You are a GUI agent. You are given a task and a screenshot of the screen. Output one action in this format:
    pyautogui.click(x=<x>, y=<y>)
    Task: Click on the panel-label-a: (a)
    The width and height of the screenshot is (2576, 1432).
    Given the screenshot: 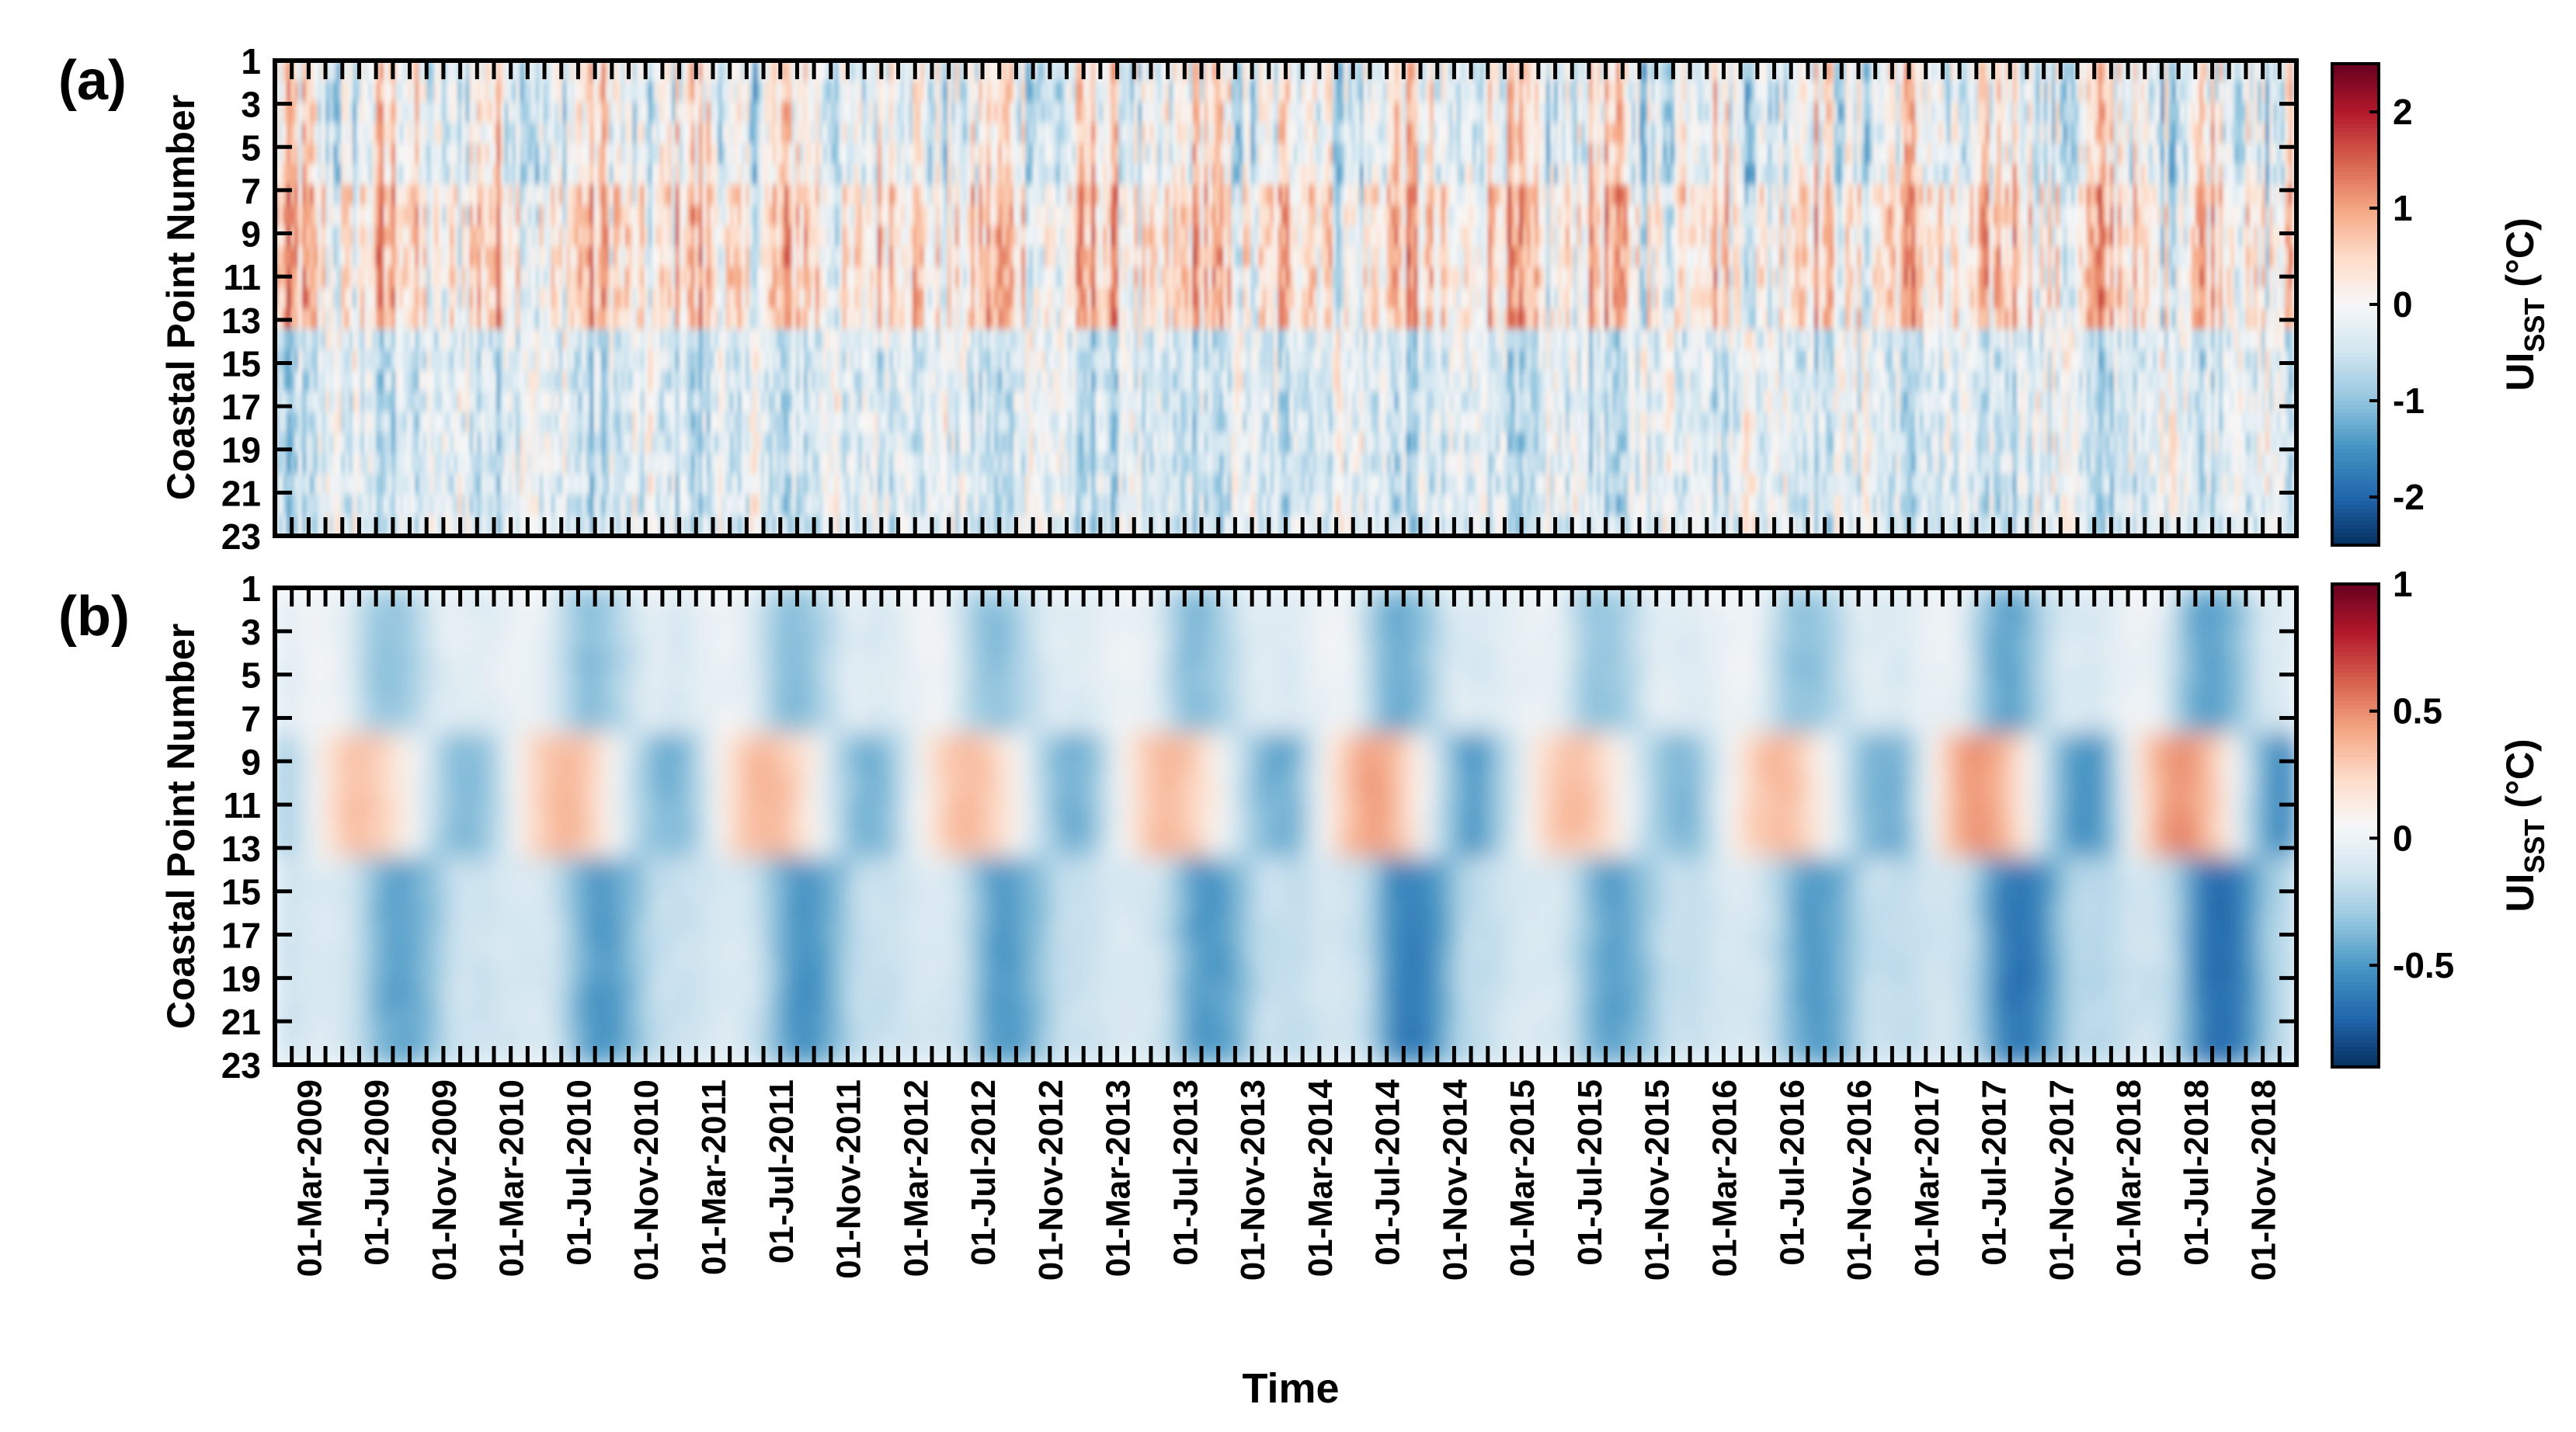 What is the action you would take?
    pyautogui.click(x=92, y=81)
    